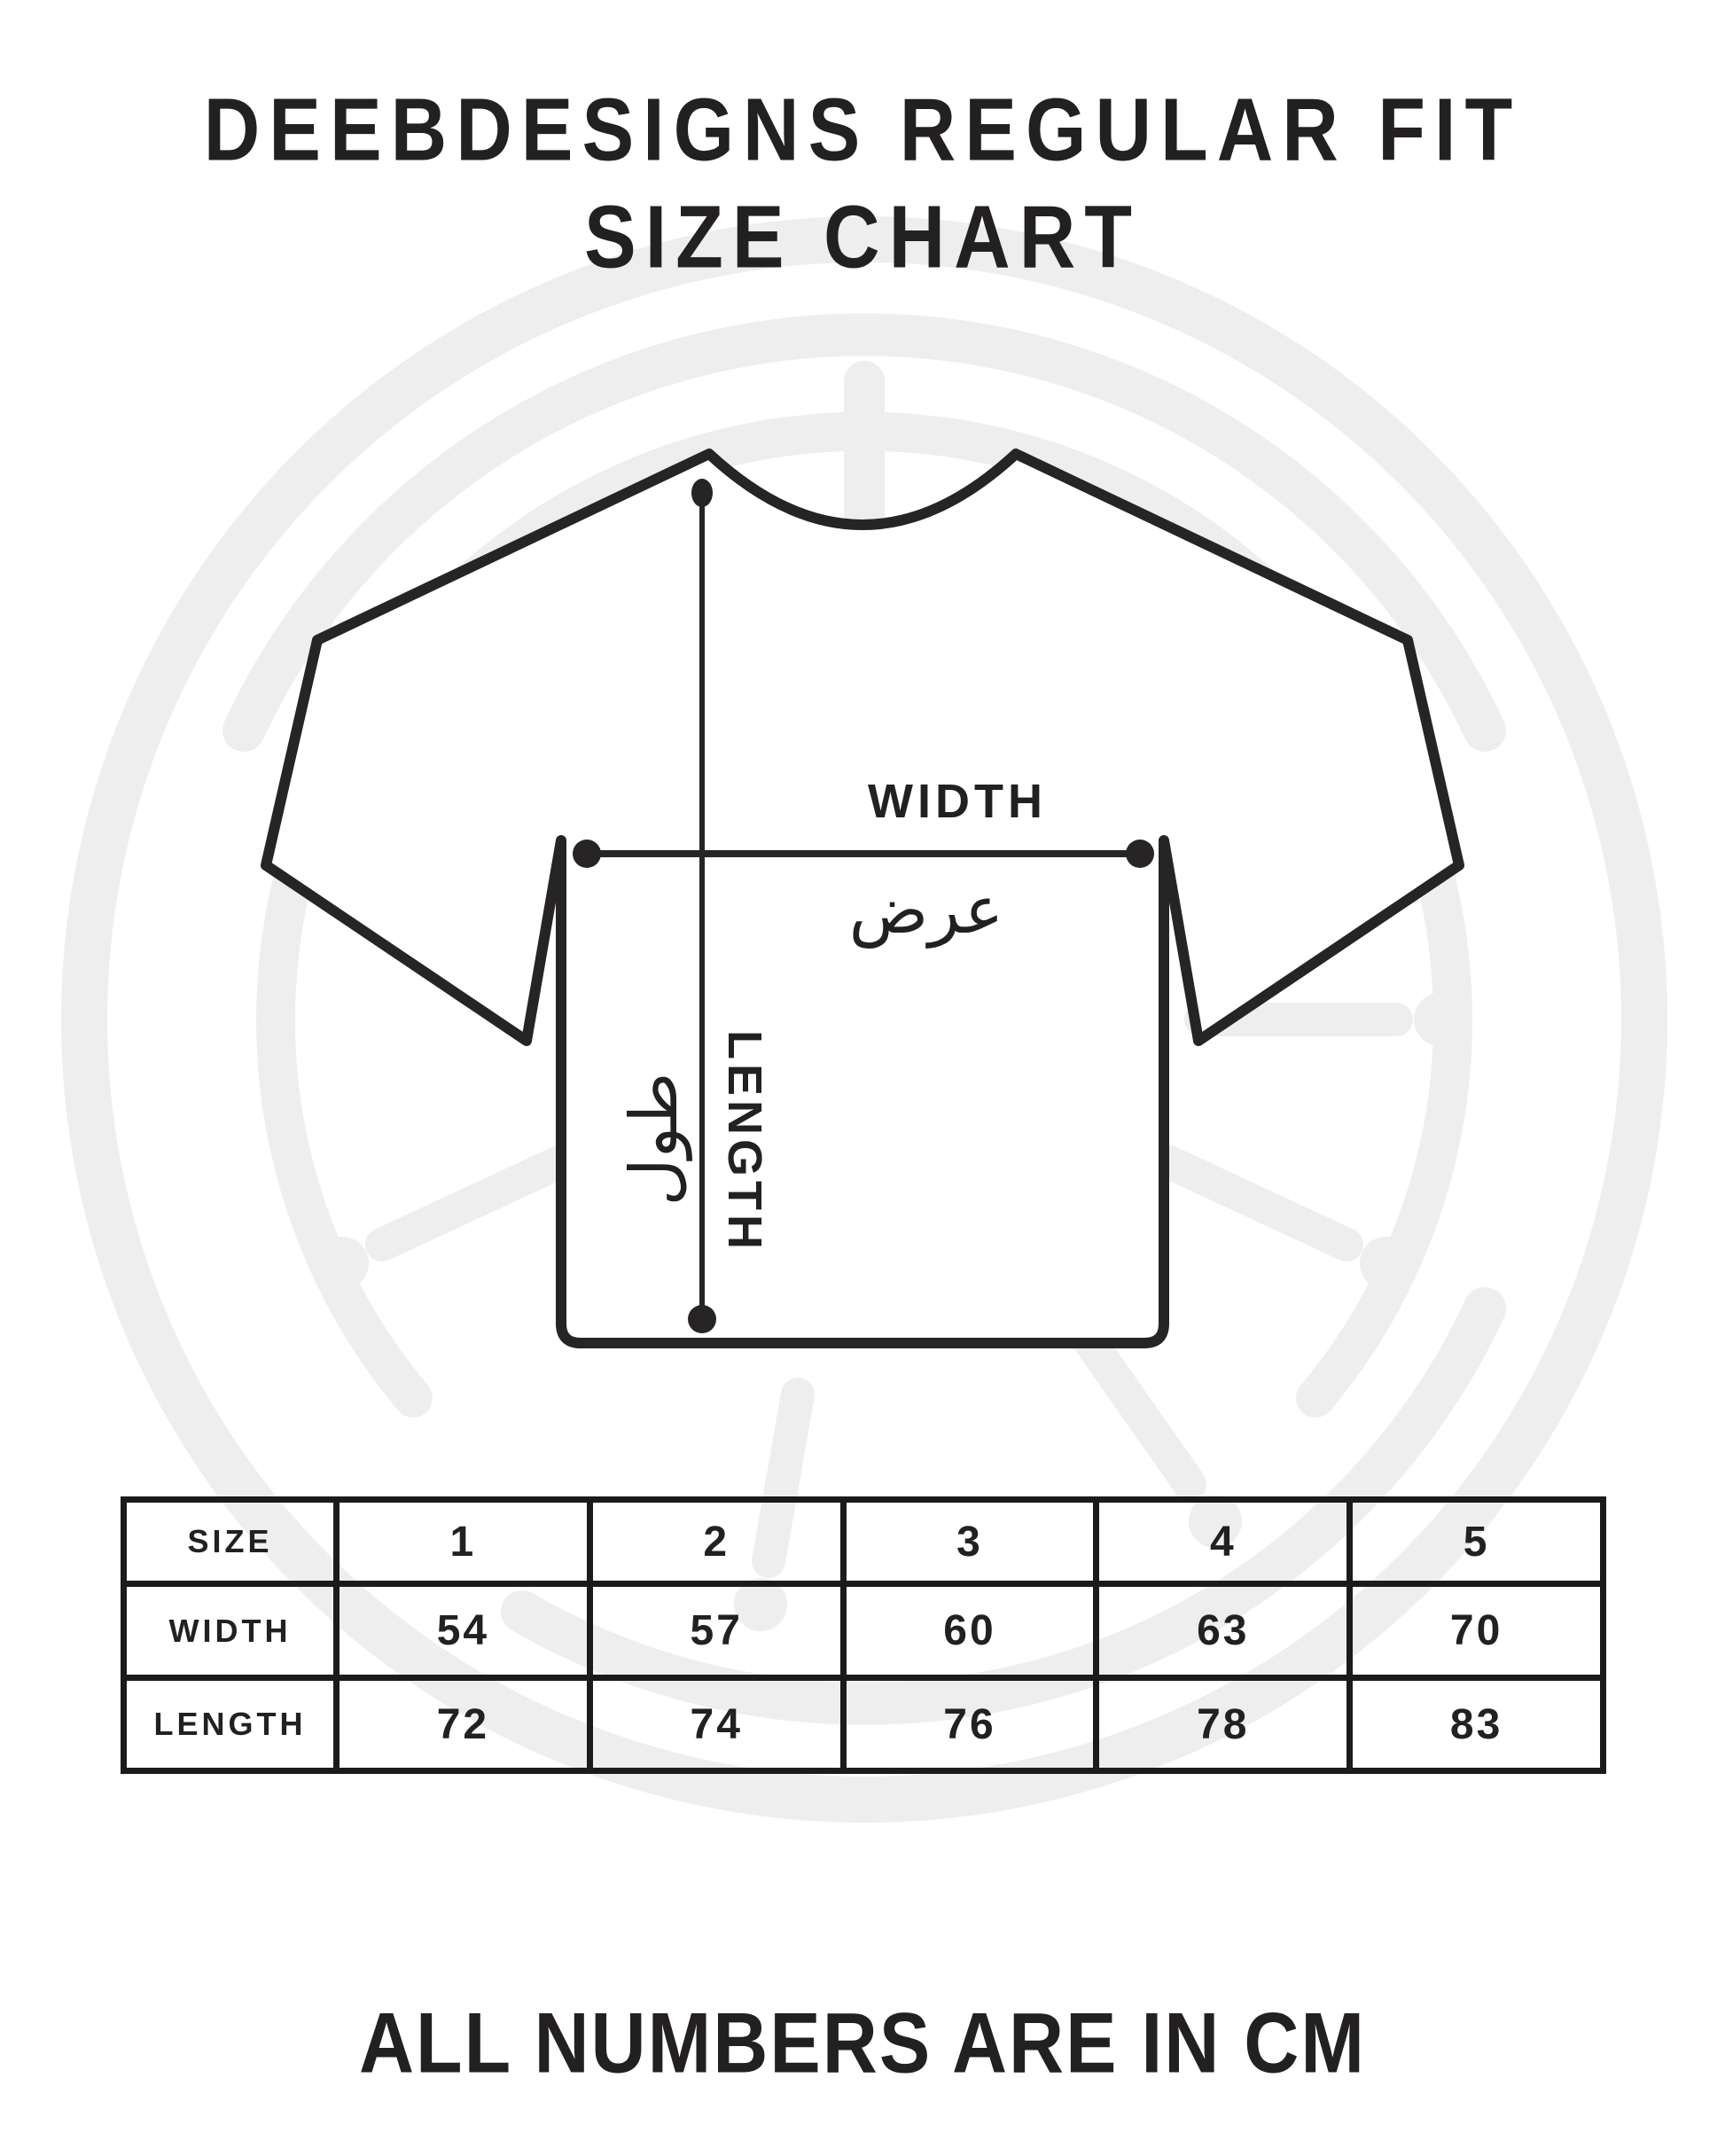 Image resolution: width=1725 pixels, height=2156 pixels. Describe the element at coordinates (702, 906) in the screenshot. I see `length-measure-line` at that location.